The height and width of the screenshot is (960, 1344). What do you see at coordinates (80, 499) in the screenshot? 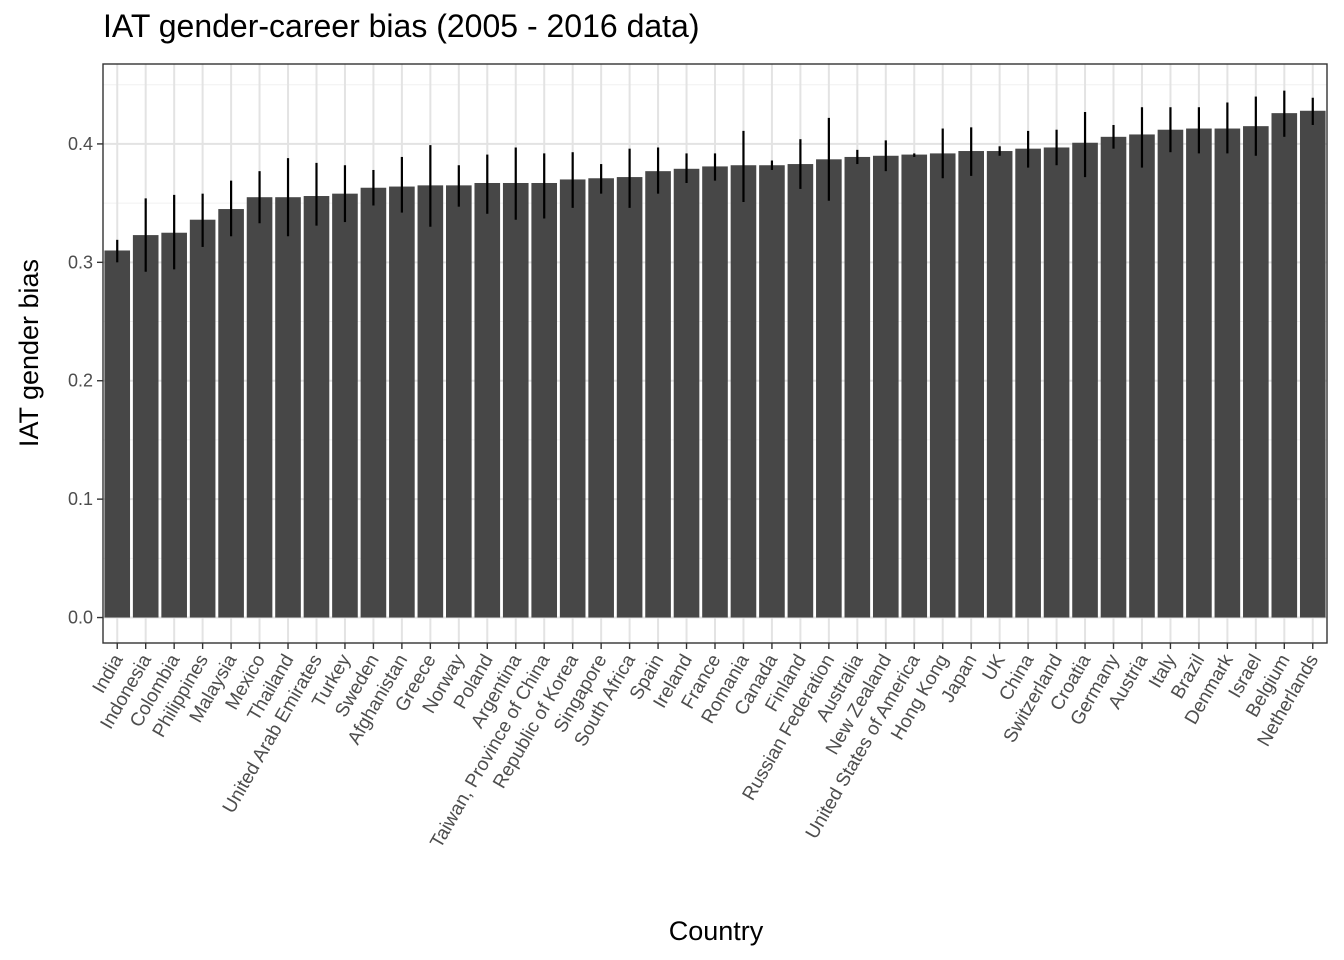
I see `y-tick-label: 0.1` at bounding box center [80, 499].